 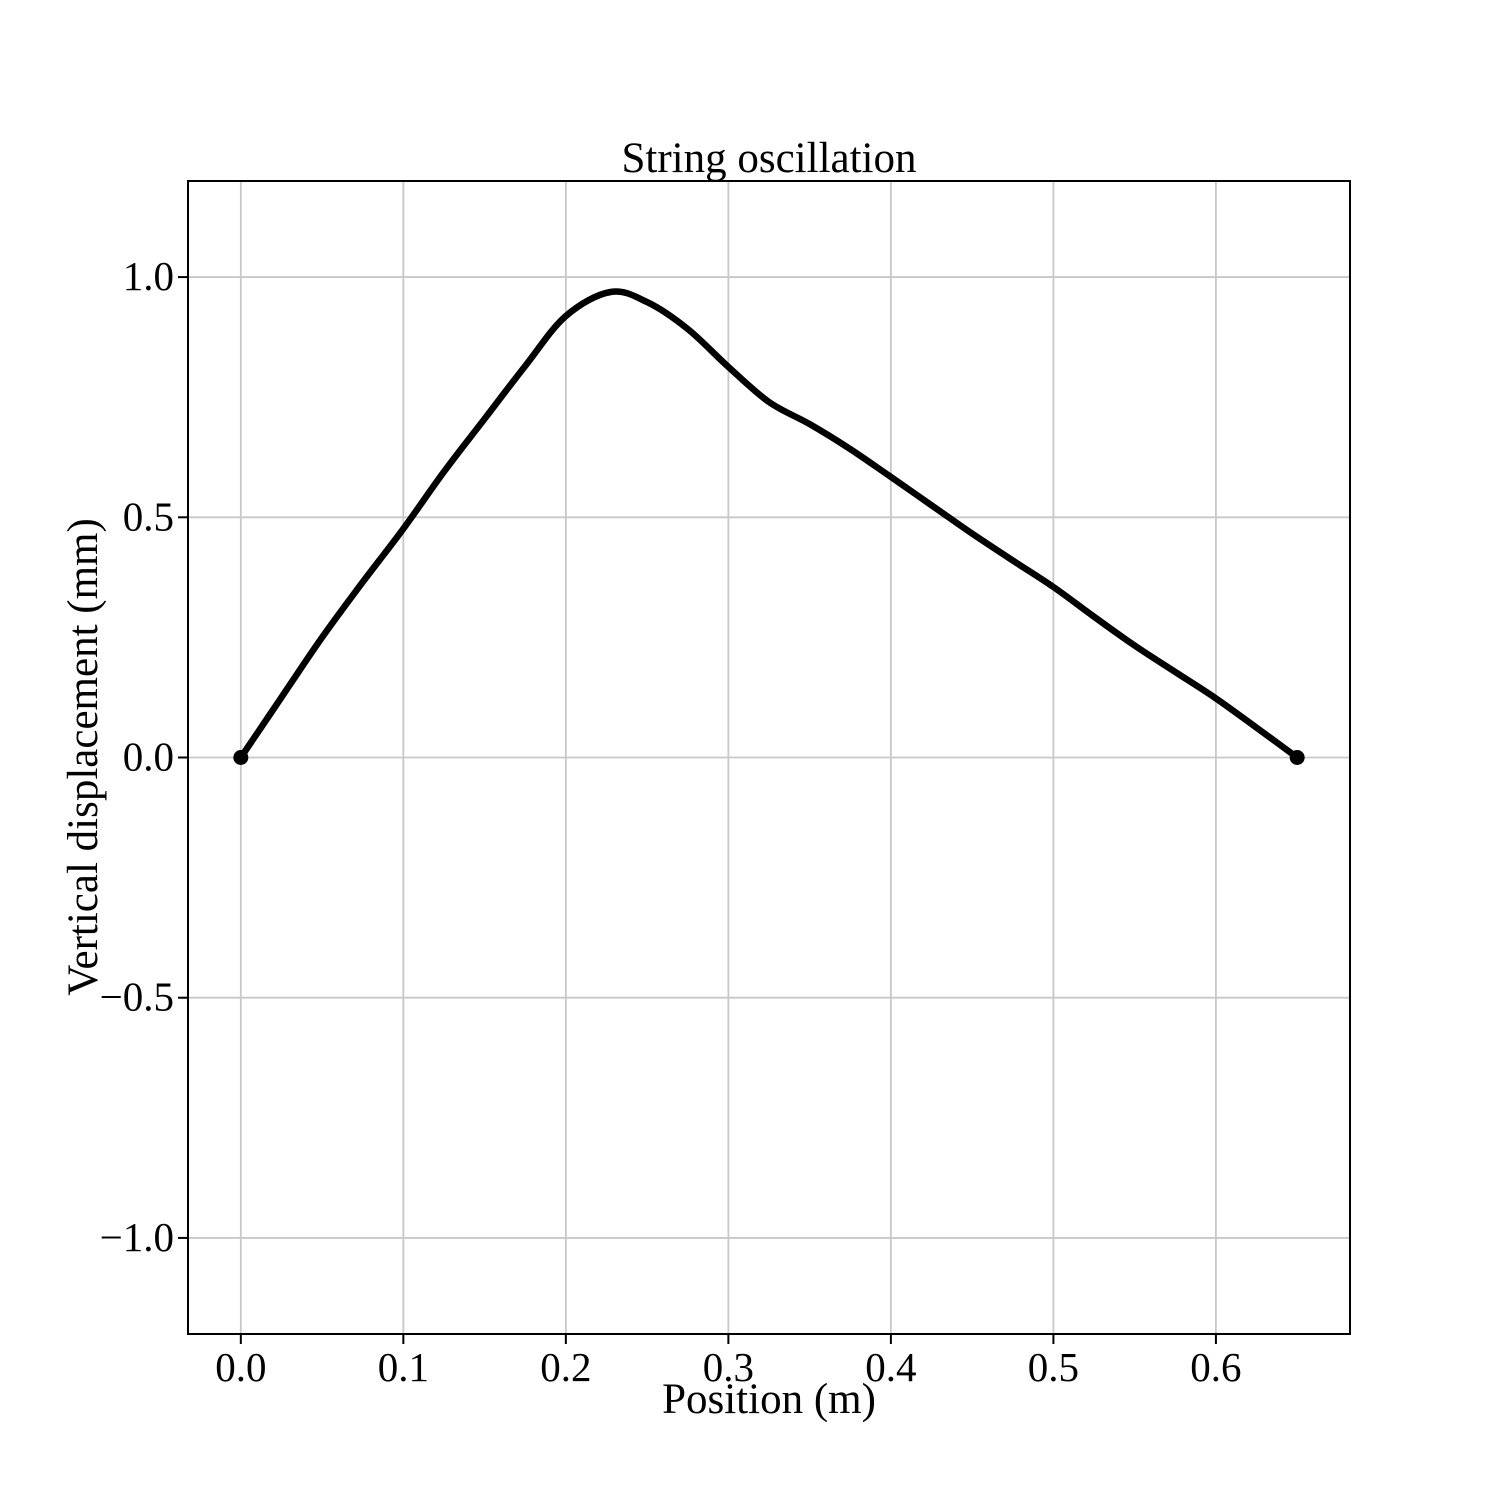 I want to click on y-tick-label: −0.5, so click(x=137, y=997).